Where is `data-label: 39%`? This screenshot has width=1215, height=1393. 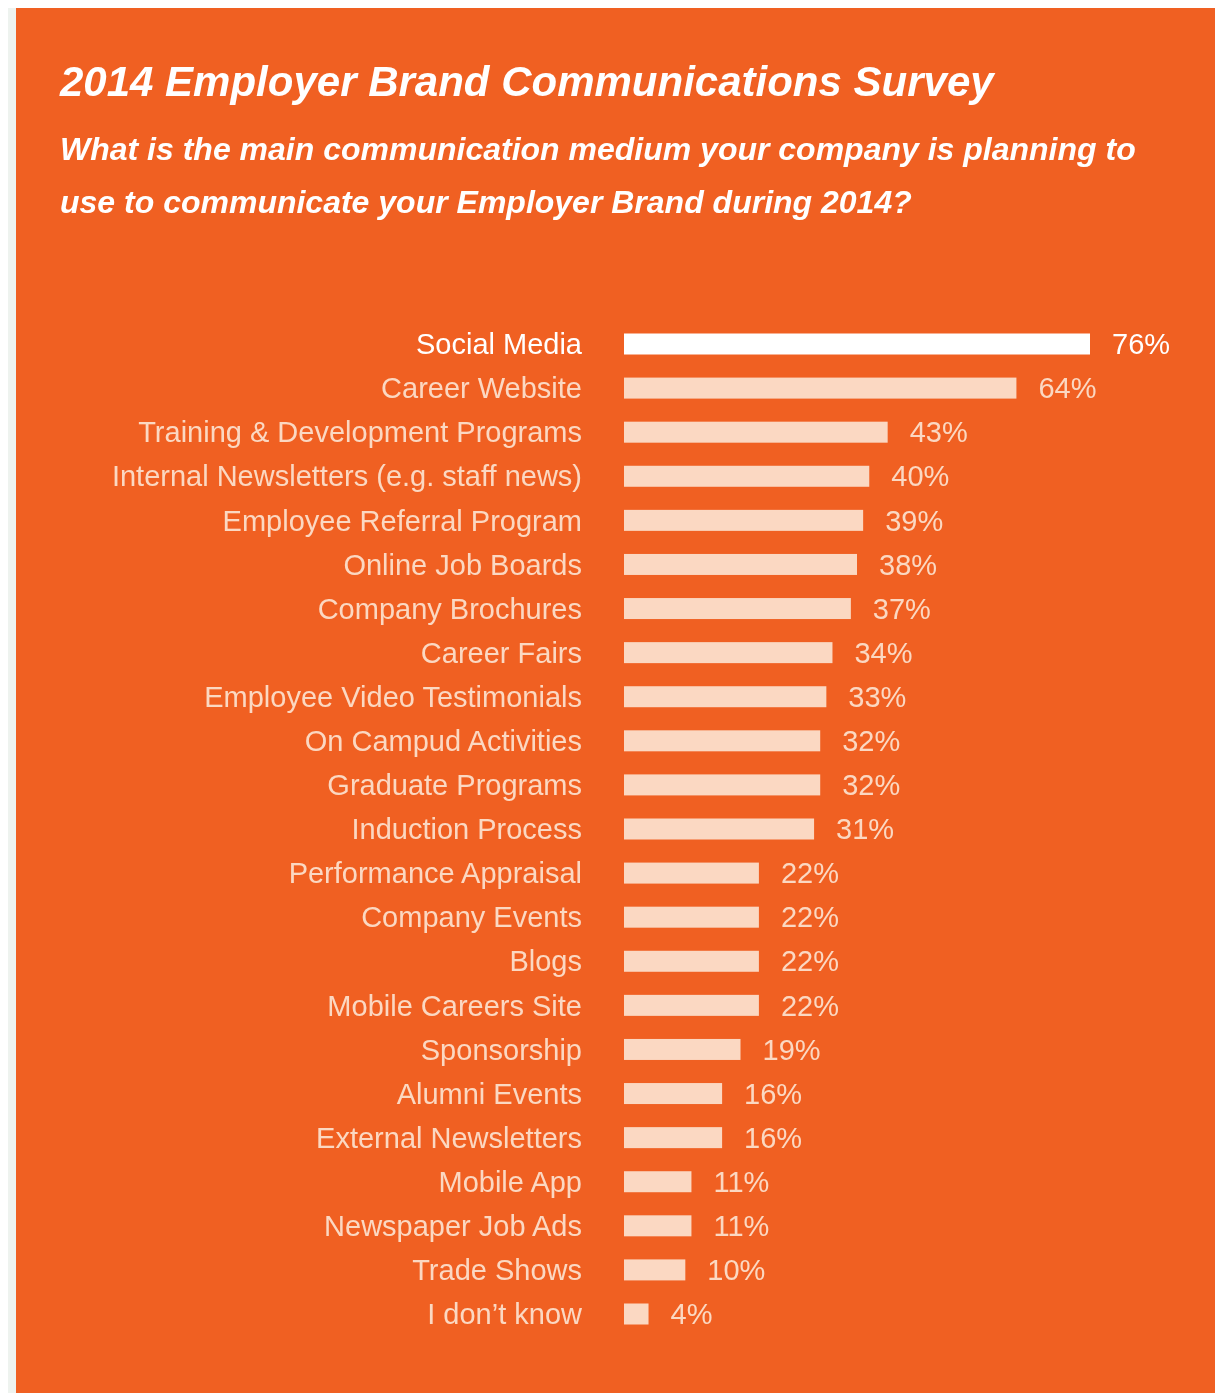
data-label: 39% is located at coordinates (914, 520).